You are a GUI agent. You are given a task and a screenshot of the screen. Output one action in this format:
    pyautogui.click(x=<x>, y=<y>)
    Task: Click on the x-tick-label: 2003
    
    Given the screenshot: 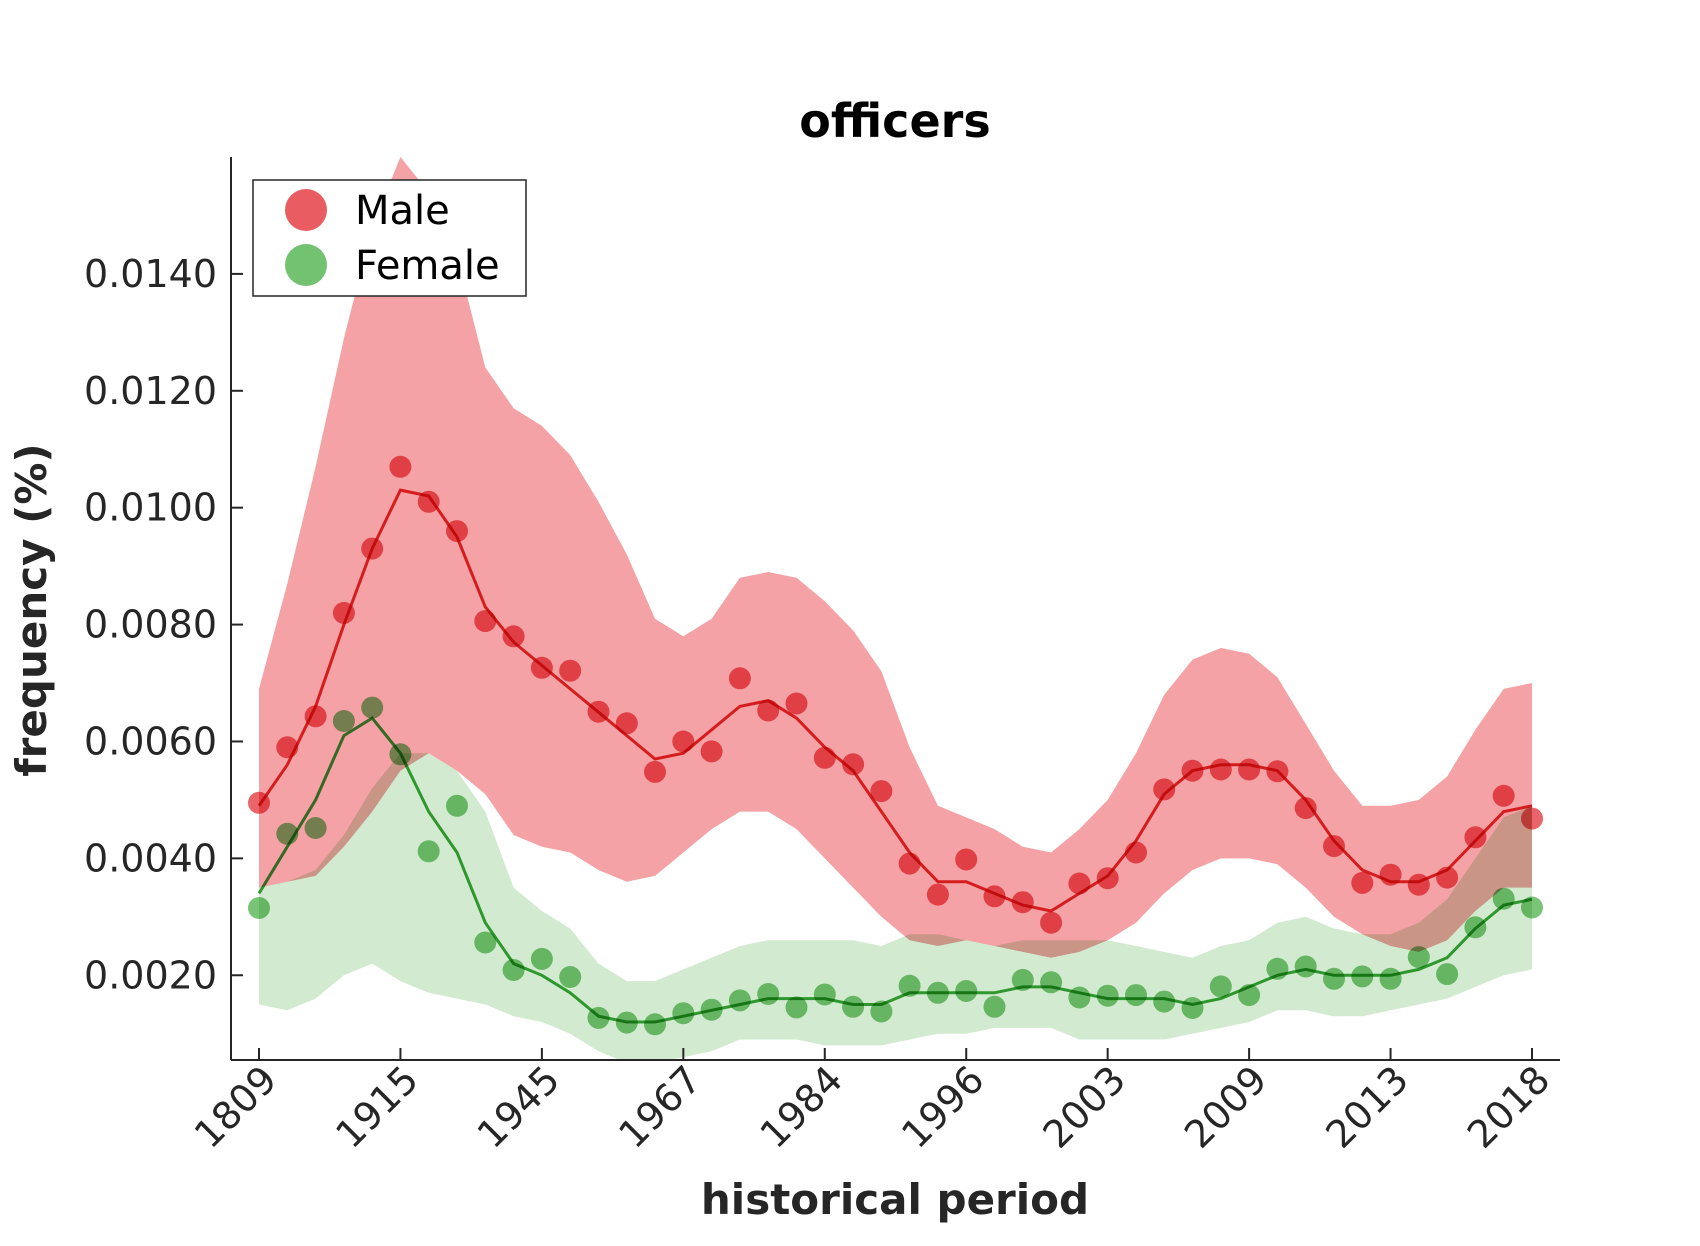 What is the action you would take?
    pyautogui.click(x=1085, y=1107)
    